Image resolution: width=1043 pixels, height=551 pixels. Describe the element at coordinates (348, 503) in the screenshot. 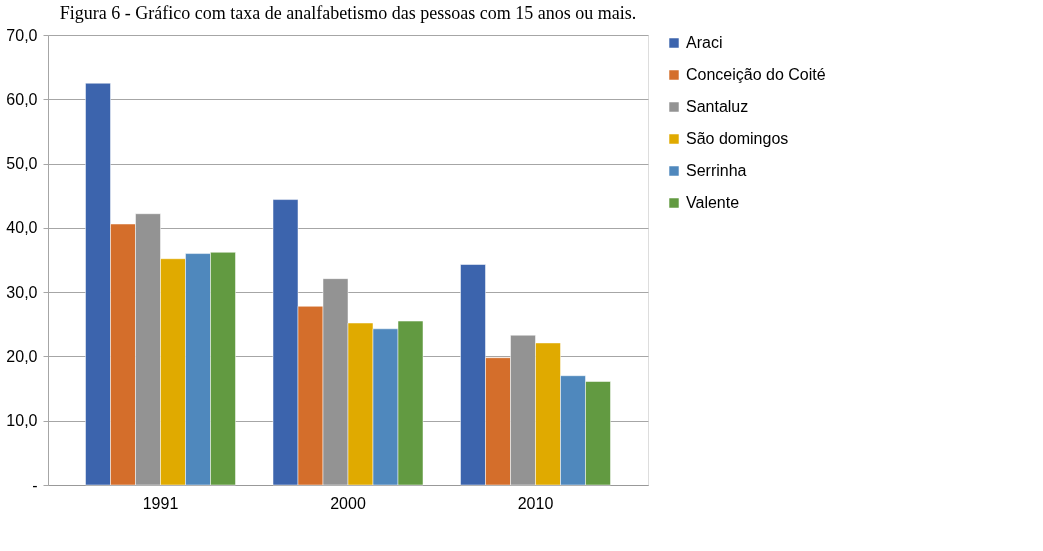

I see `x-tick-label: 2000` at that location.